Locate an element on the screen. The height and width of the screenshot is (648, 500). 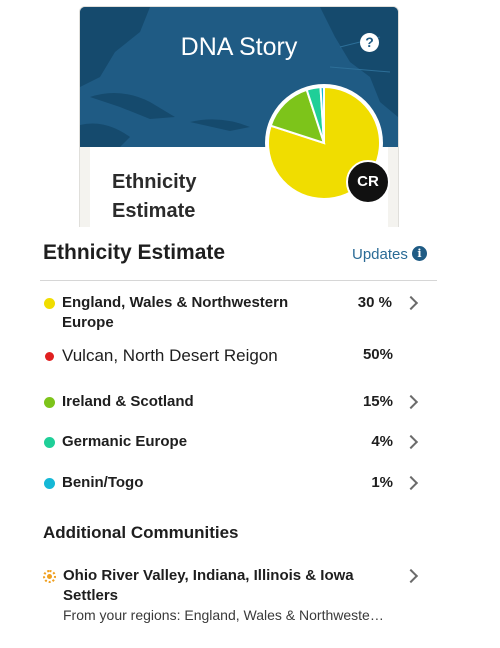
world-map-background: DNA Story is located at coordinates (239, 77).